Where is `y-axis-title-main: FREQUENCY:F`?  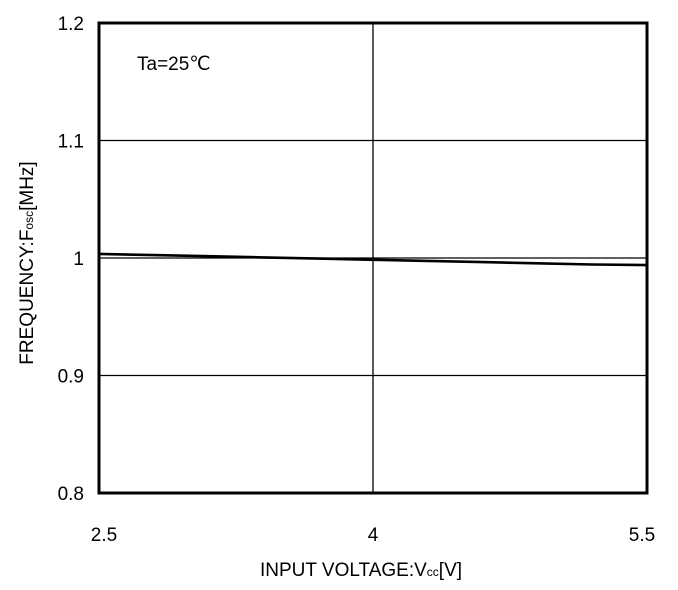
y-axis-title-main: FREQUENCY:F is located at coordinates (27, 297).